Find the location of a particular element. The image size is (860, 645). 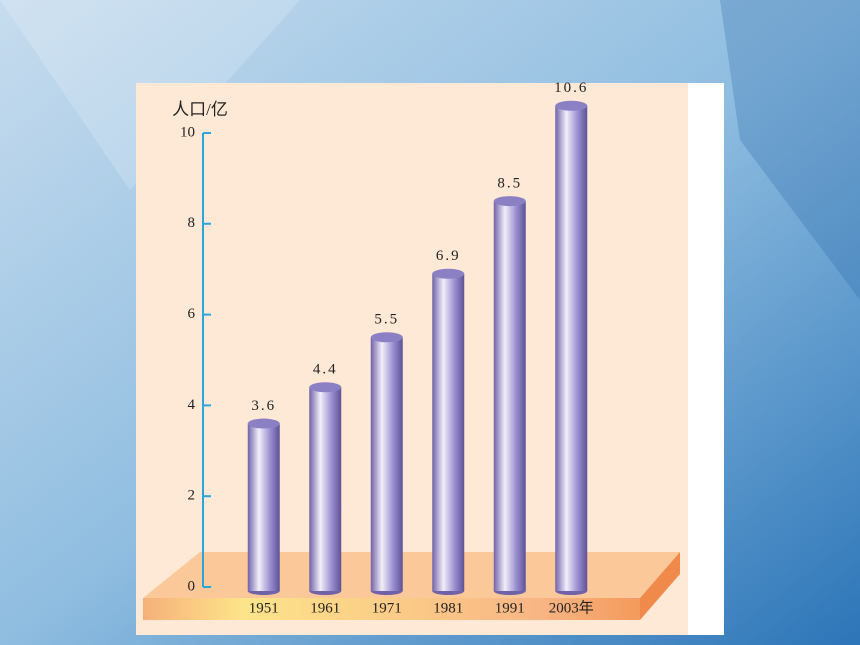

value-label: 10.6 is located at coordinates (571, 88).